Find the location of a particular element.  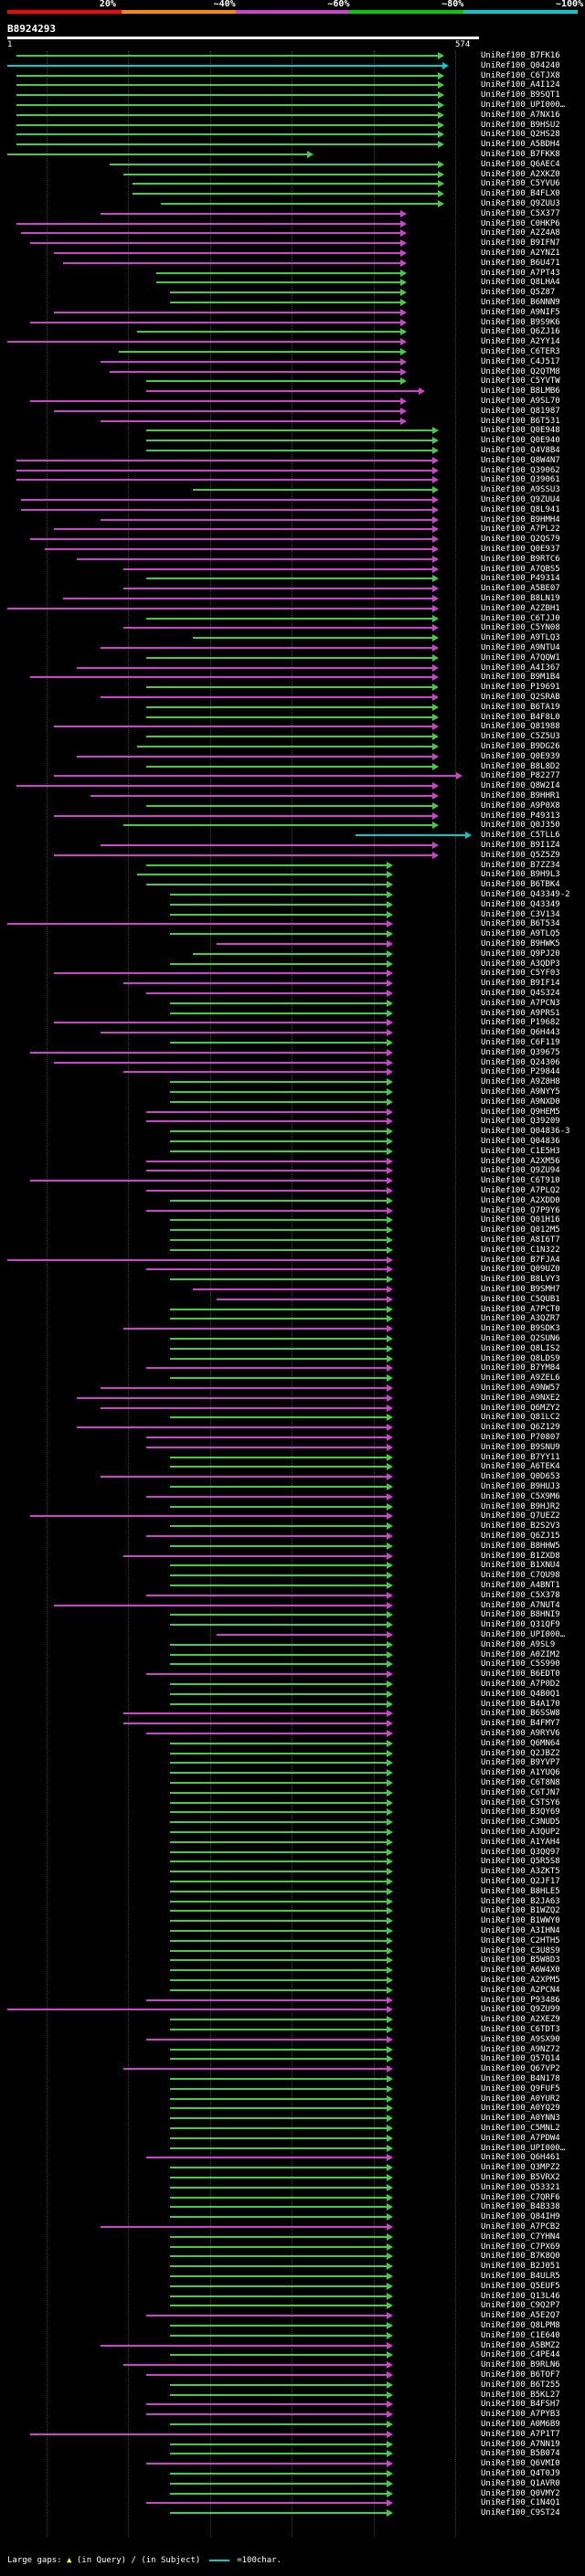

hit-row: UniRef100_A9Z8H8 is located at coordinates (293, 1082).